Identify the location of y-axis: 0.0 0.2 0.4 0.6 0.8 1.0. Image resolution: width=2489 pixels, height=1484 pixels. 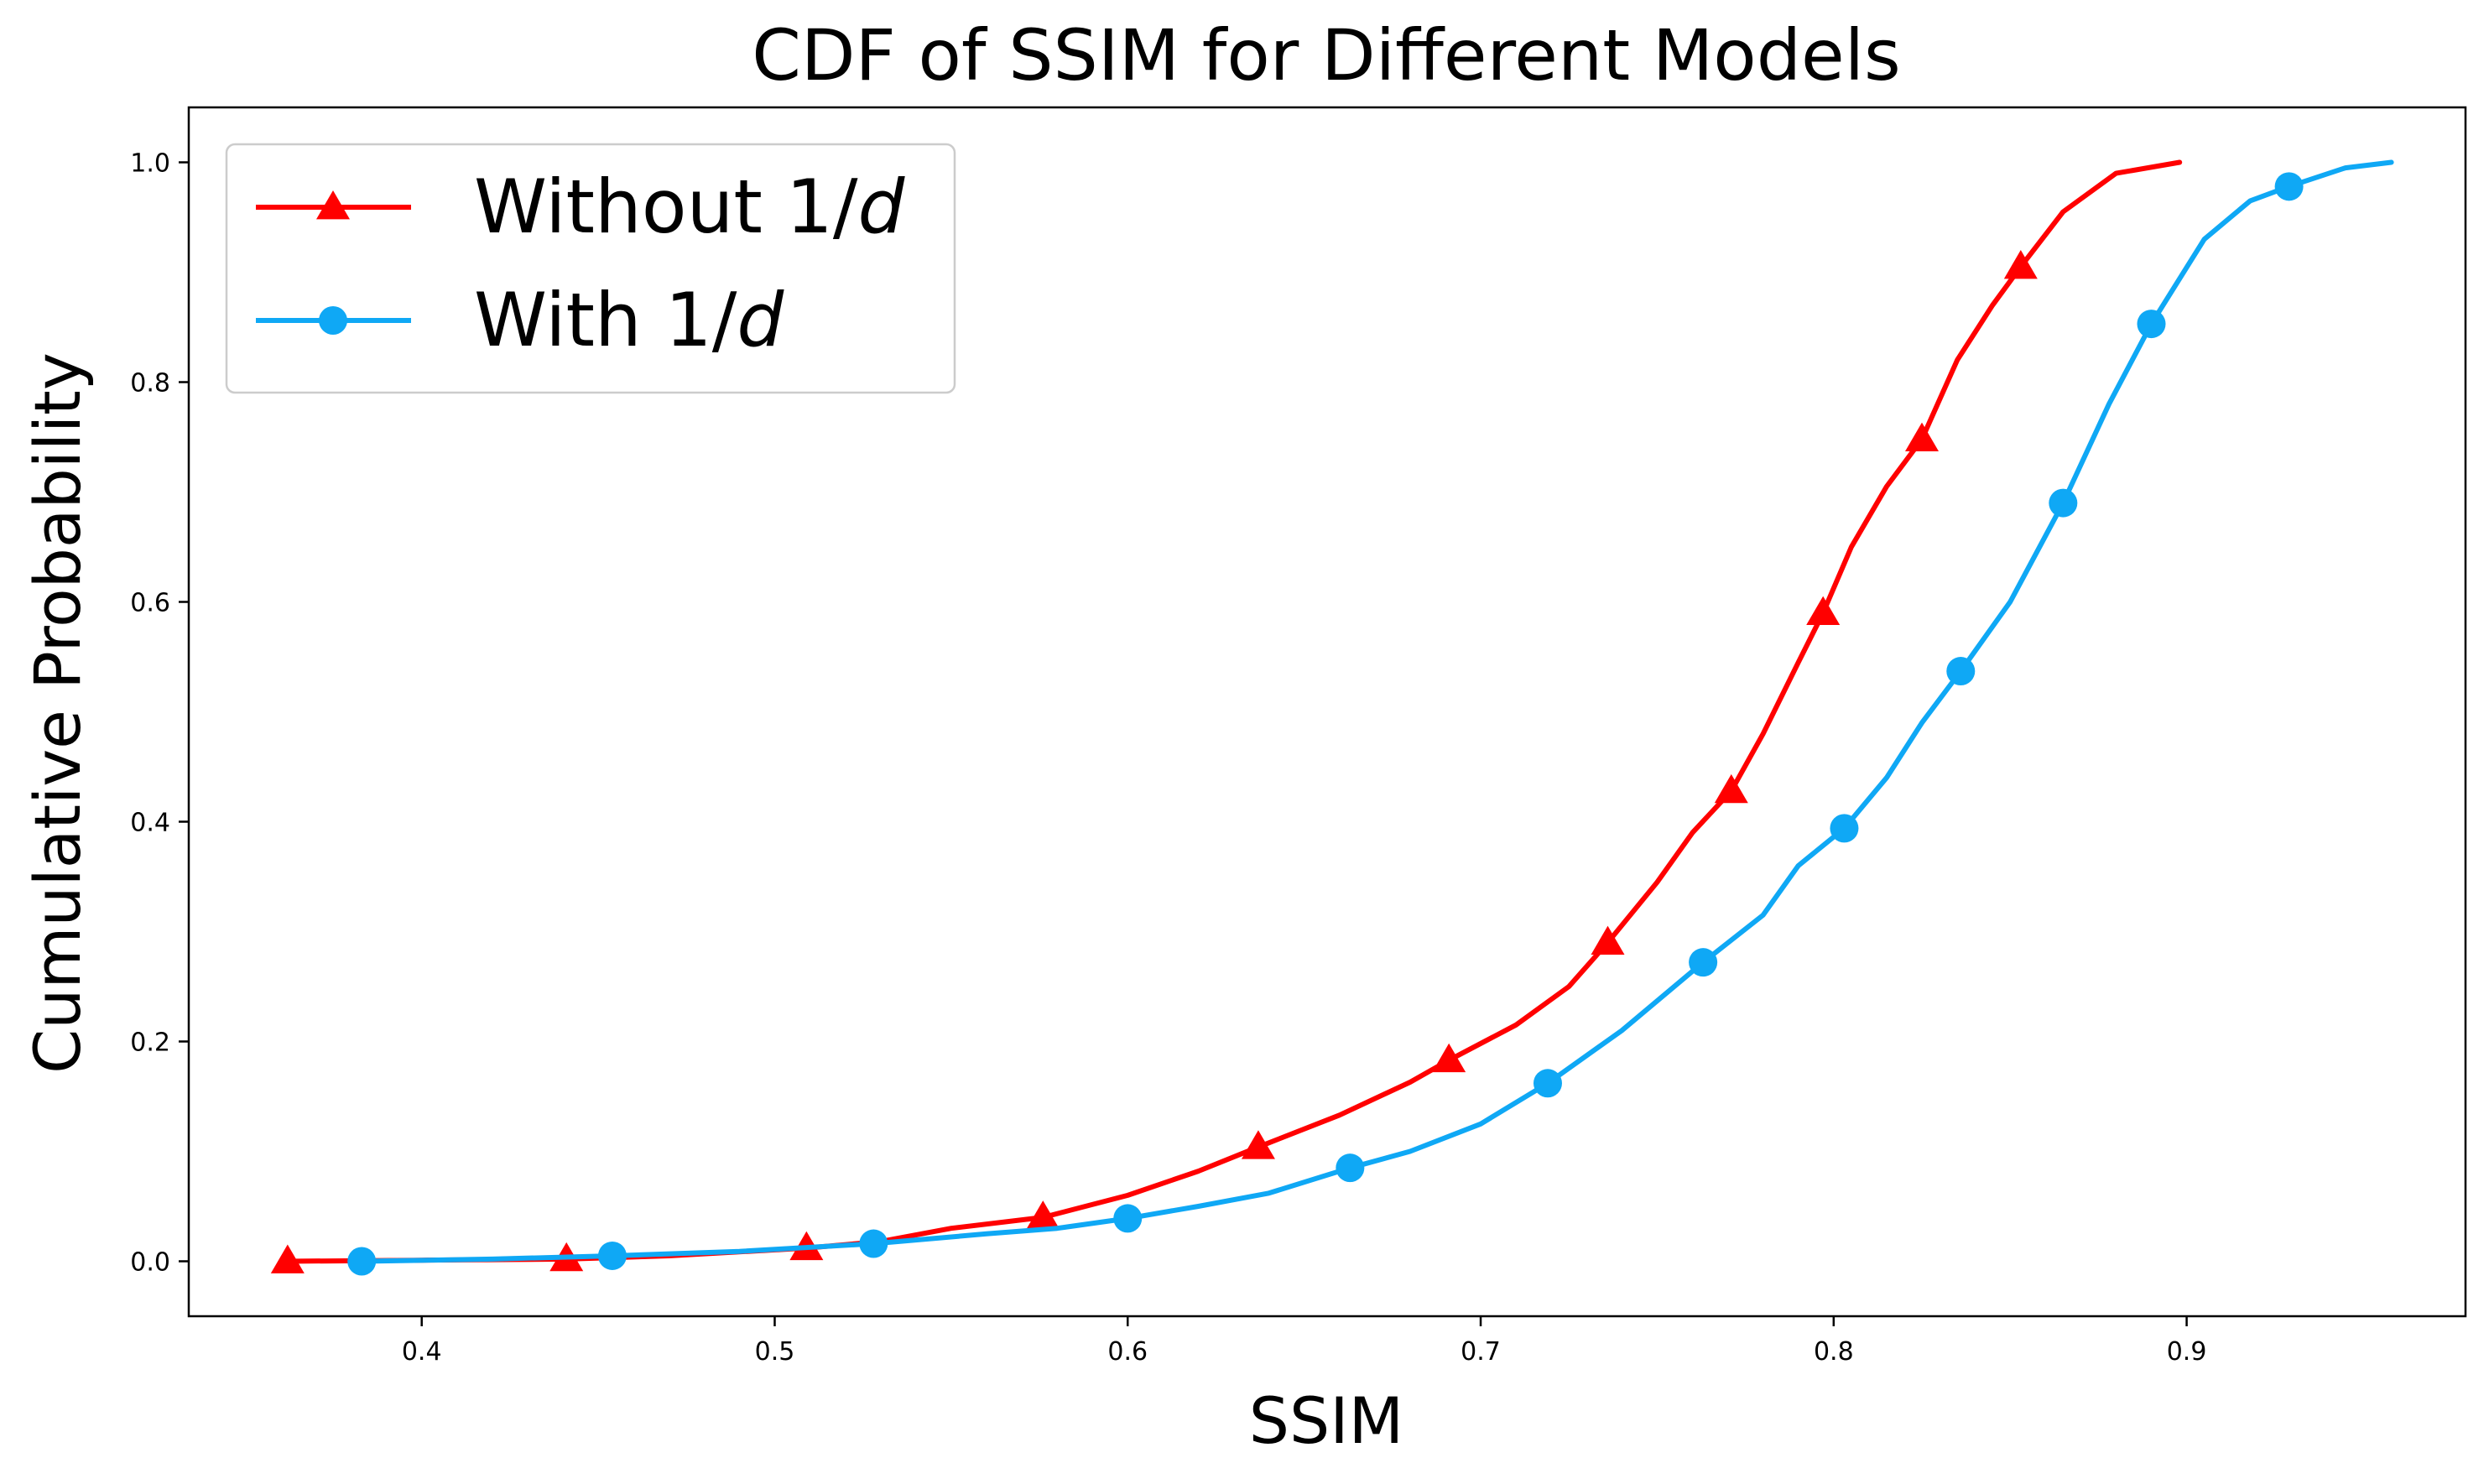
(159, 713).